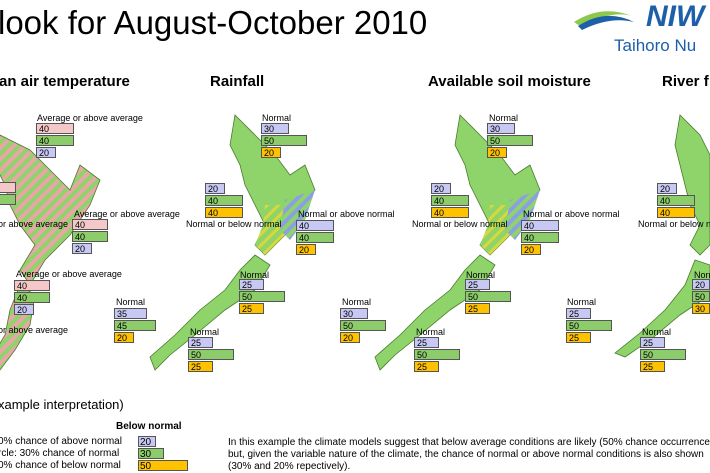  I want to click on temp-bar-3-normal: 40, so click(32, 297).